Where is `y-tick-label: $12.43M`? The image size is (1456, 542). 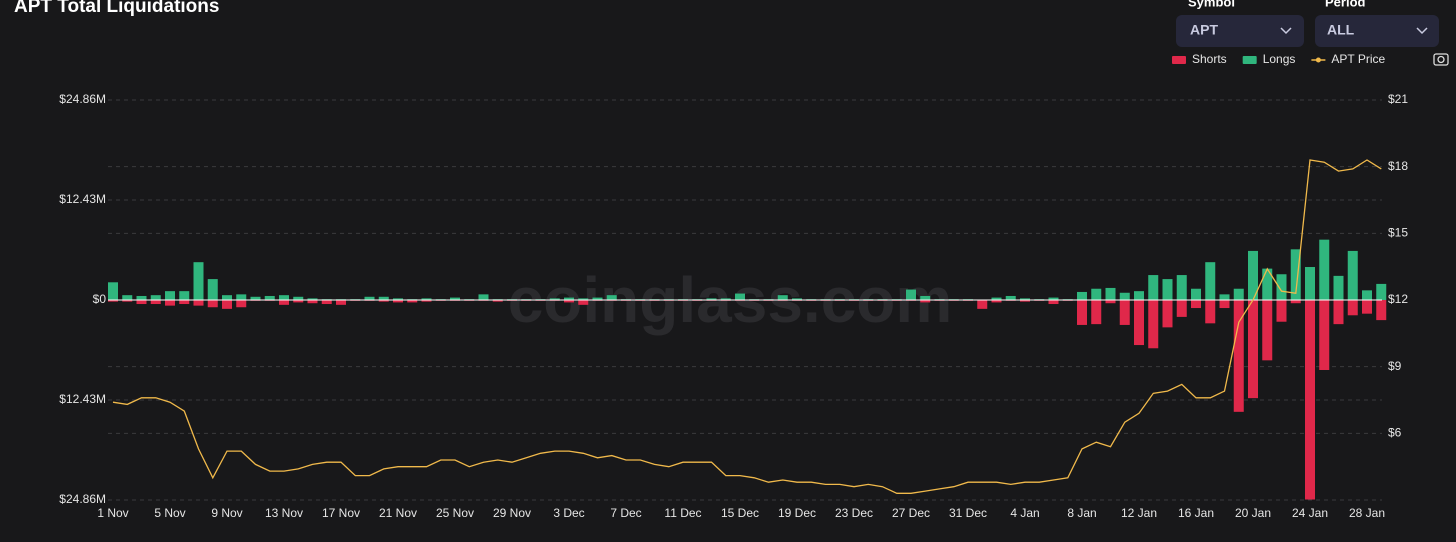
y-tick-label: $12.43M is located at coordinates (82, 399).